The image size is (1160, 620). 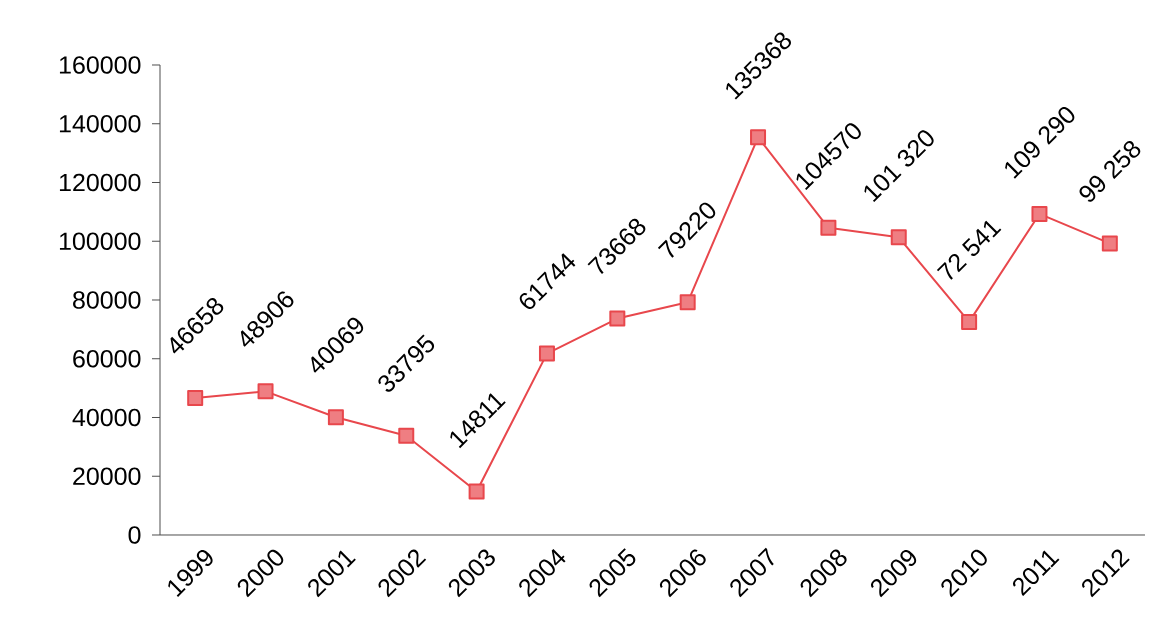 What do you see at coordinates (100, 65) in the screenshot?
I see `y-tick-label: 160000` at bounding box center [100, 65].